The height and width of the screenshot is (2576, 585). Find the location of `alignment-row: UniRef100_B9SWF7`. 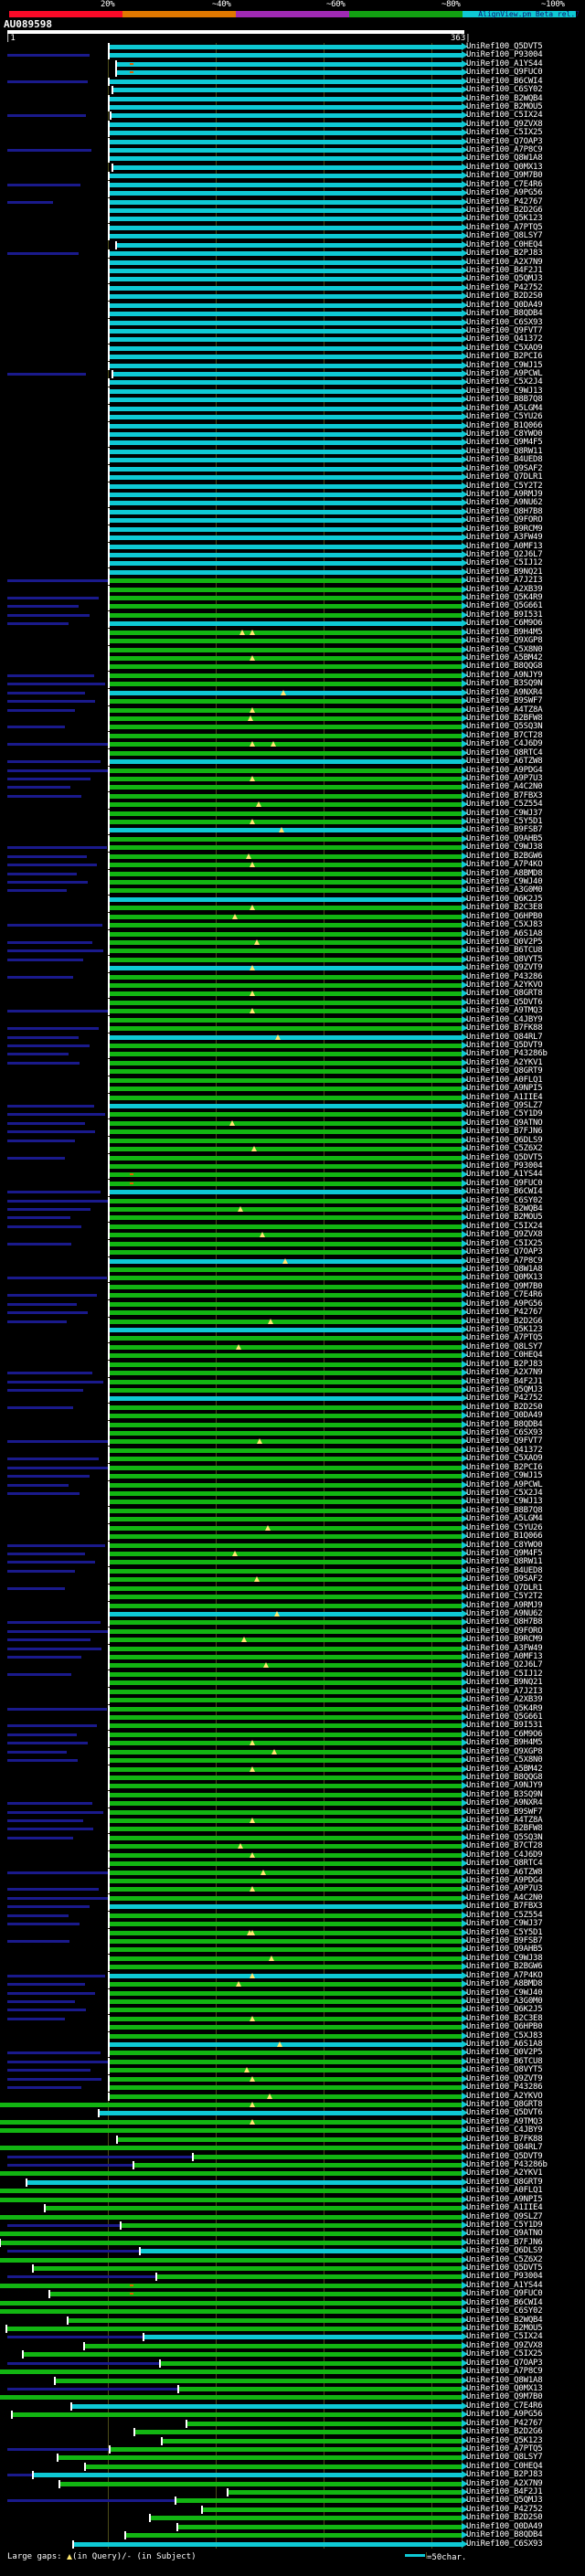

alignment-row: UniRef100_B9SWF7 is located at coordinates (293, 1812).